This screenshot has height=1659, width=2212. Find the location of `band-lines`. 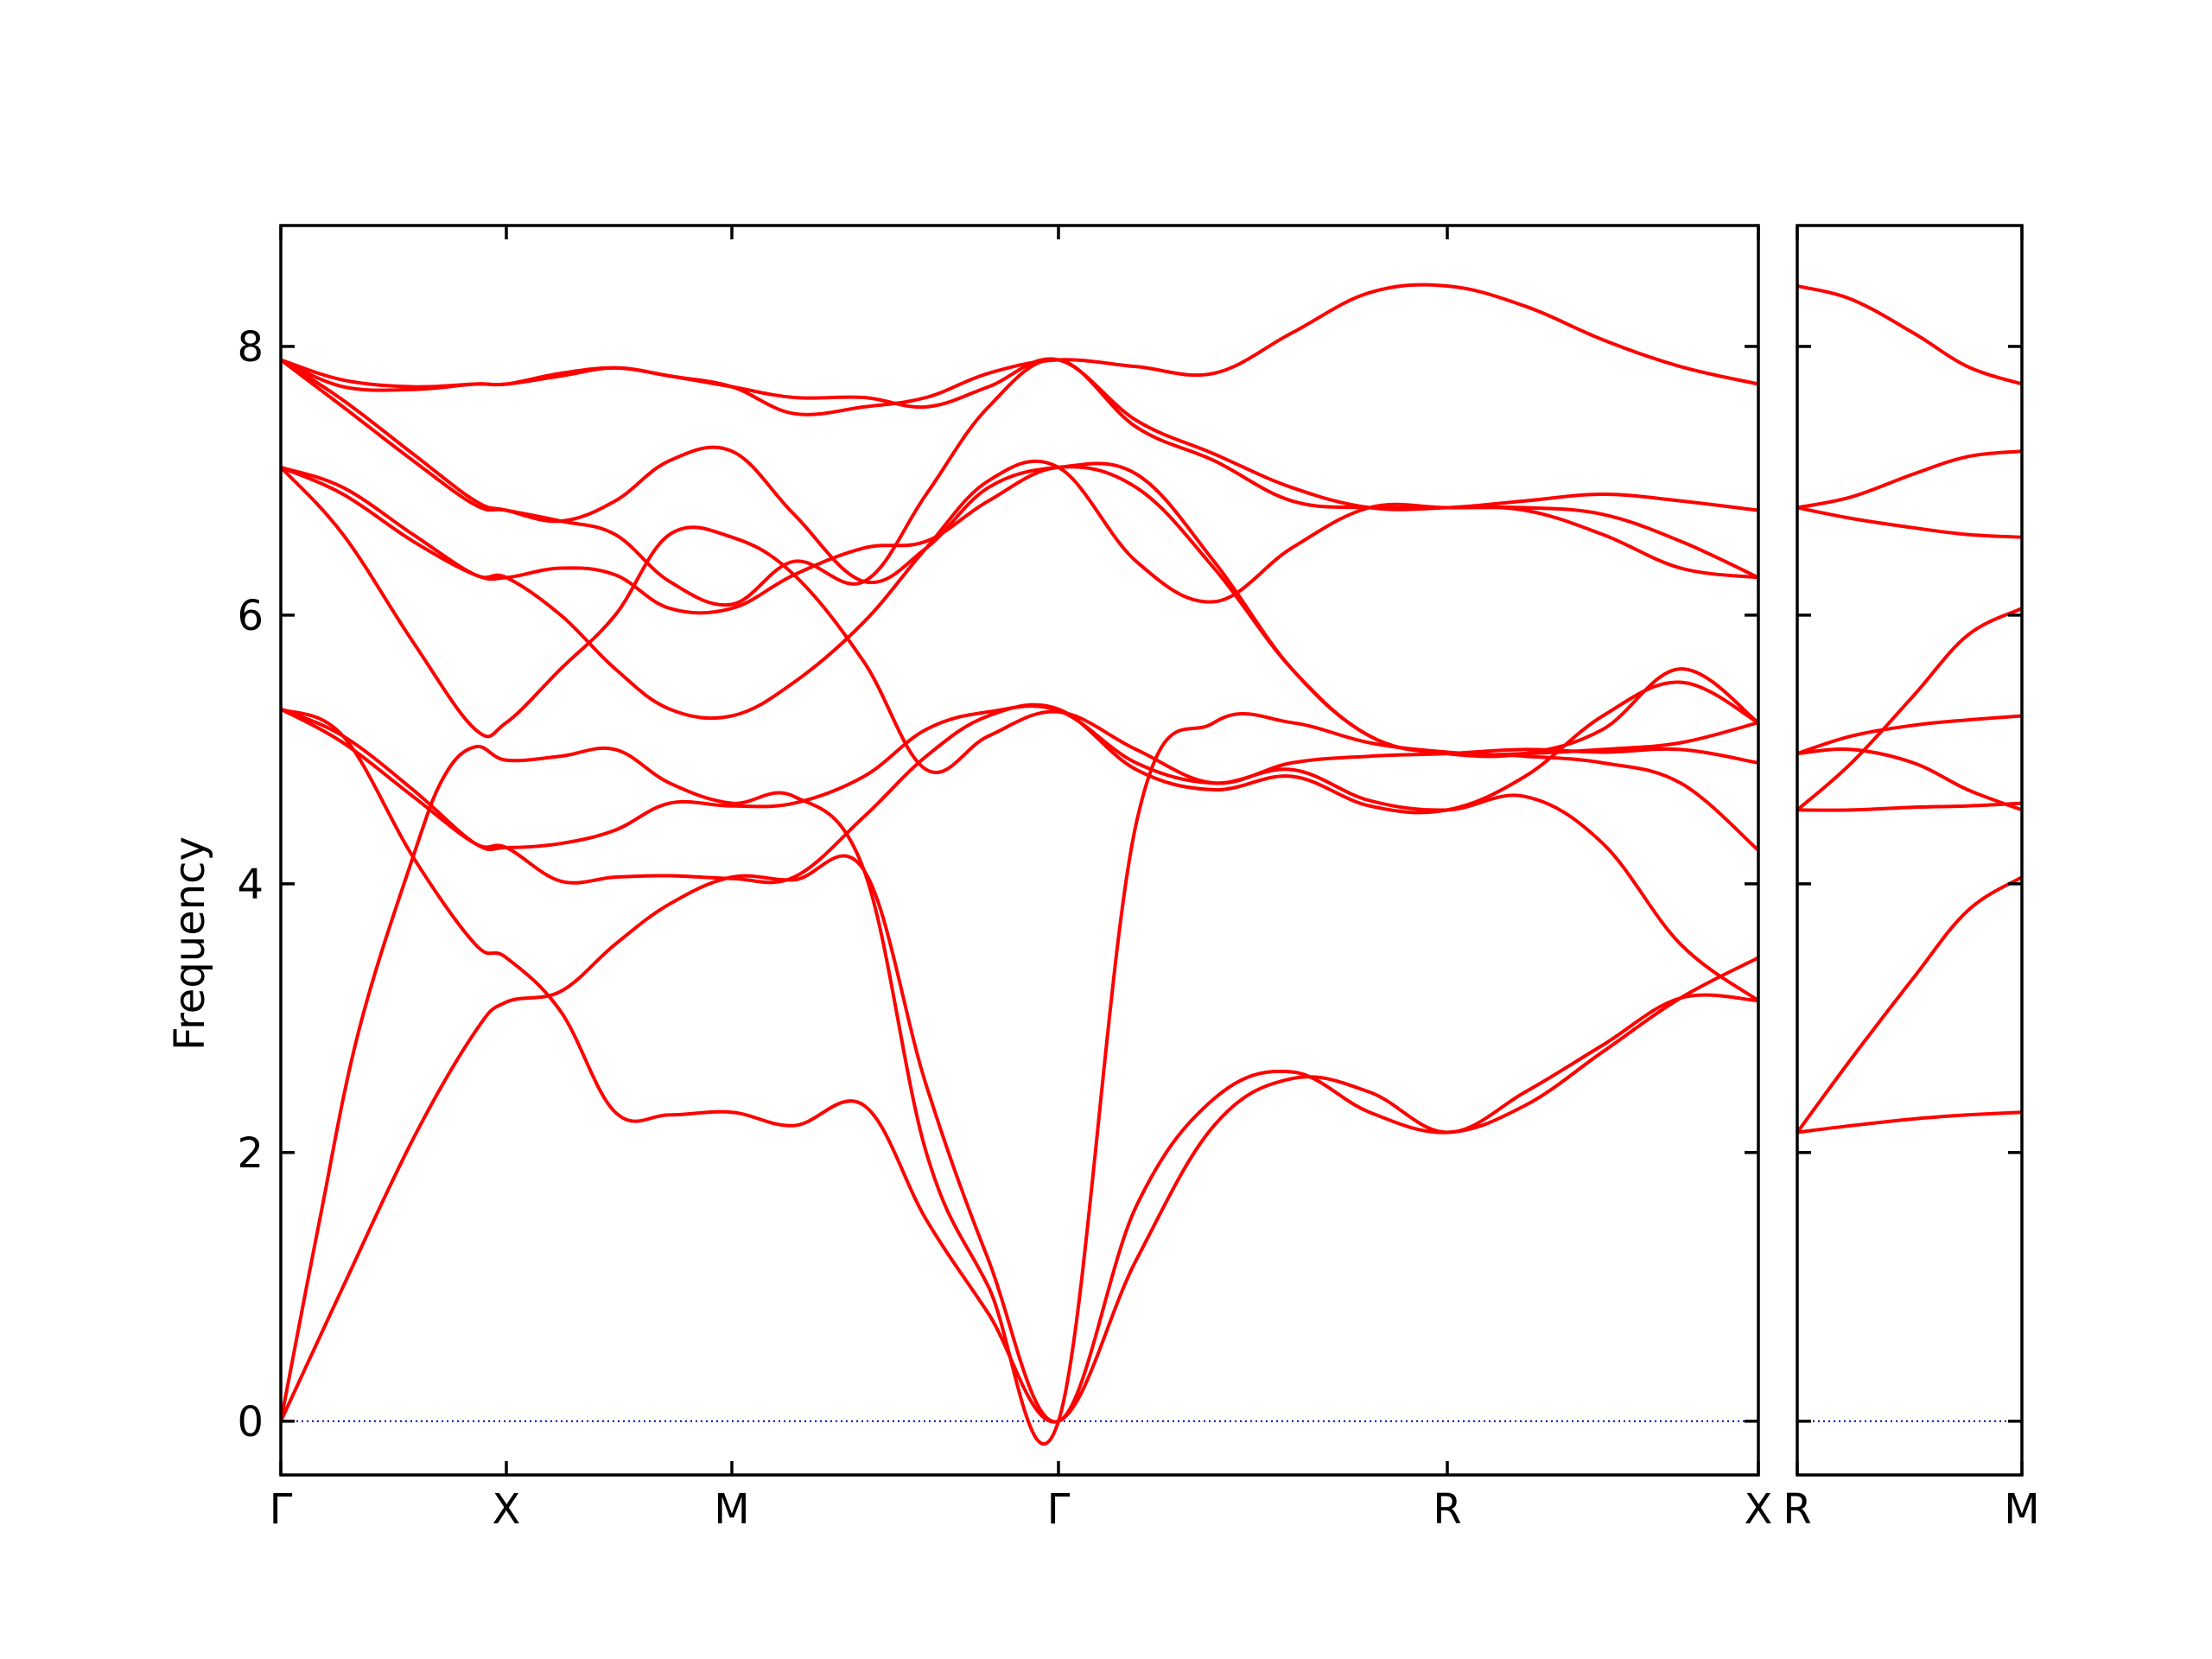

band-lines is located at coordinates (1909, 709).